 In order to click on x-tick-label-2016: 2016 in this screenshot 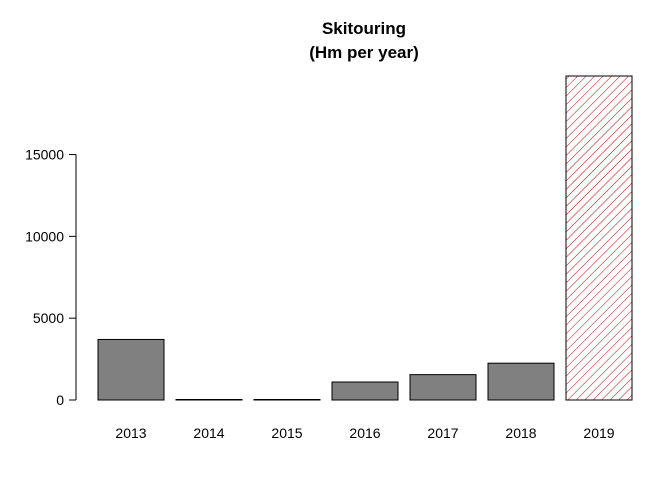, I will do `click(364, 433)`.